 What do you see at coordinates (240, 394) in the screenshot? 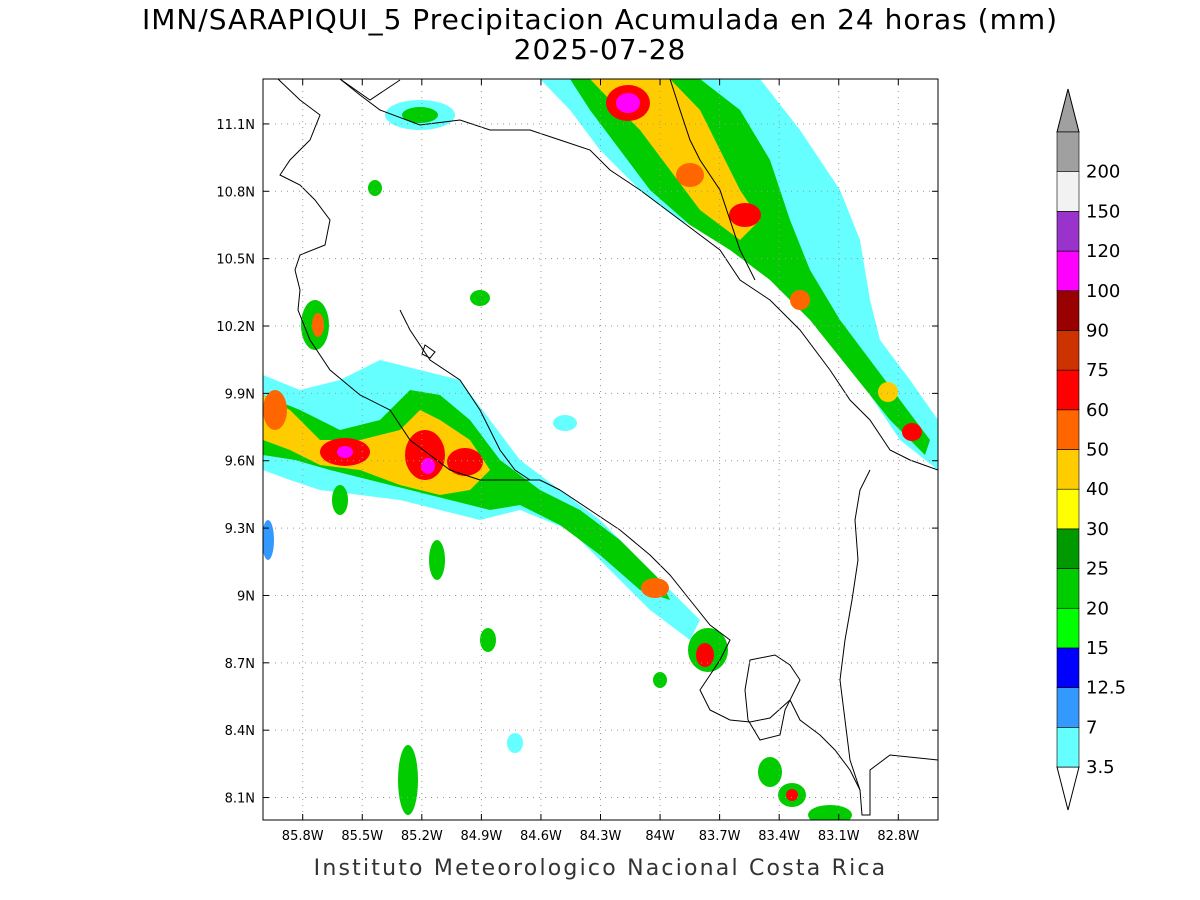
I see `y-tick-label: 9.9N` at bounding box center [240, 394].